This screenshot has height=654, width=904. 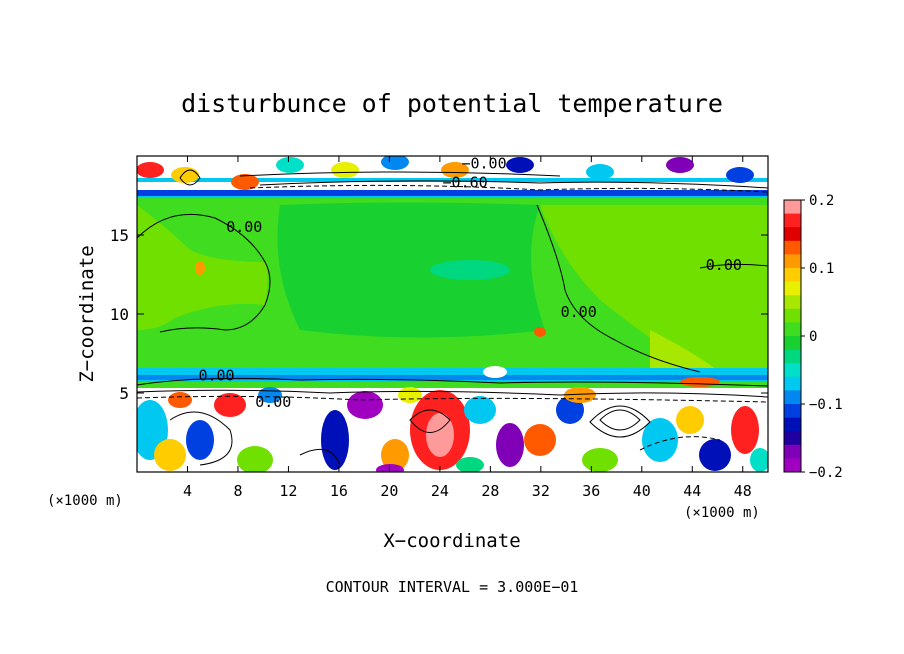 What do you see at coordinates (541, 491) in the screenshot?
I see `x-tick-label: 32` at bounding box center [541, 491].